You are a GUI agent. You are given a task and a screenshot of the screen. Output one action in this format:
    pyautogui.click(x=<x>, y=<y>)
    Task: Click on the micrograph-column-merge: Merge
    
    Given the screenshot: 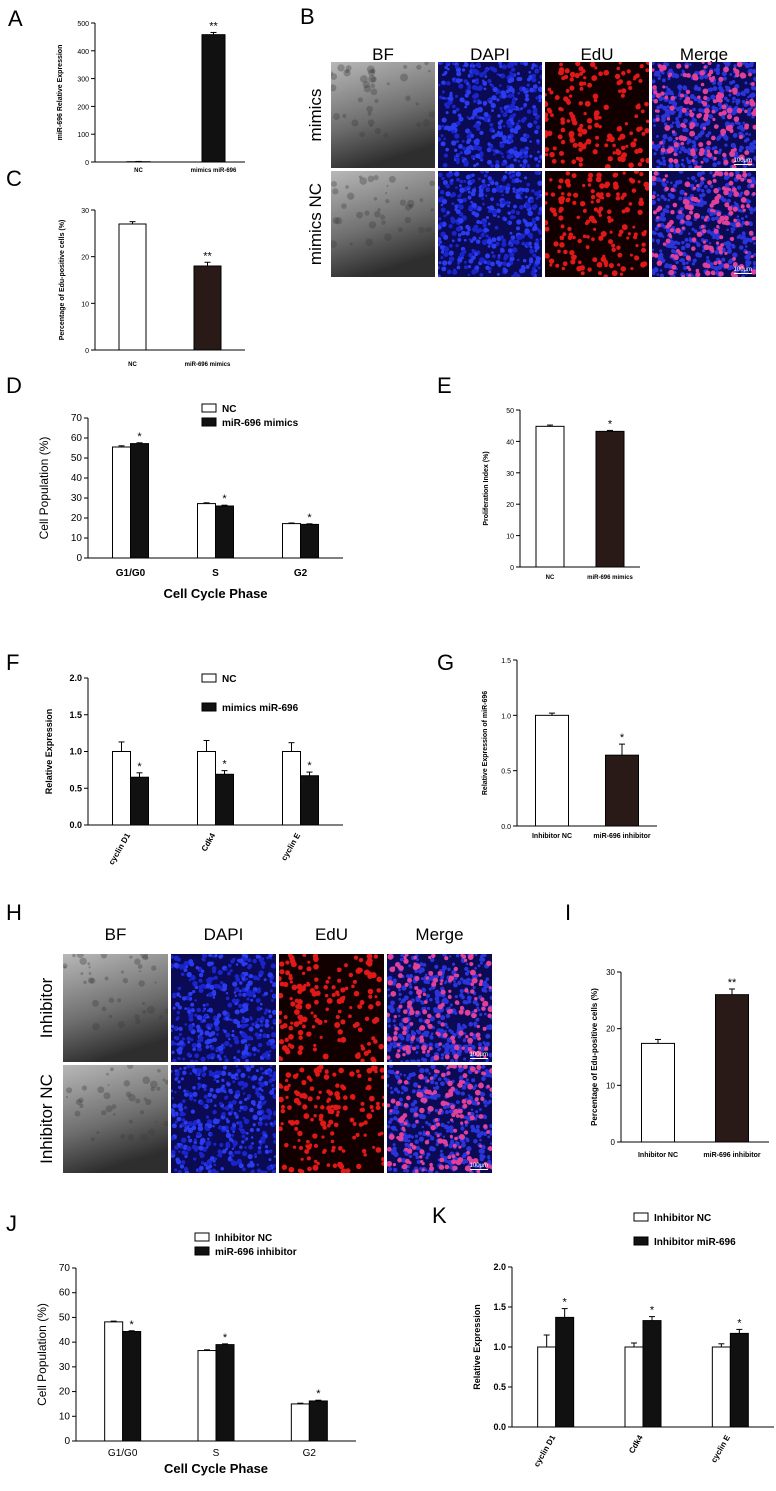 What is the action you would take?
    pyautogui.click(x=439, y=934)
    